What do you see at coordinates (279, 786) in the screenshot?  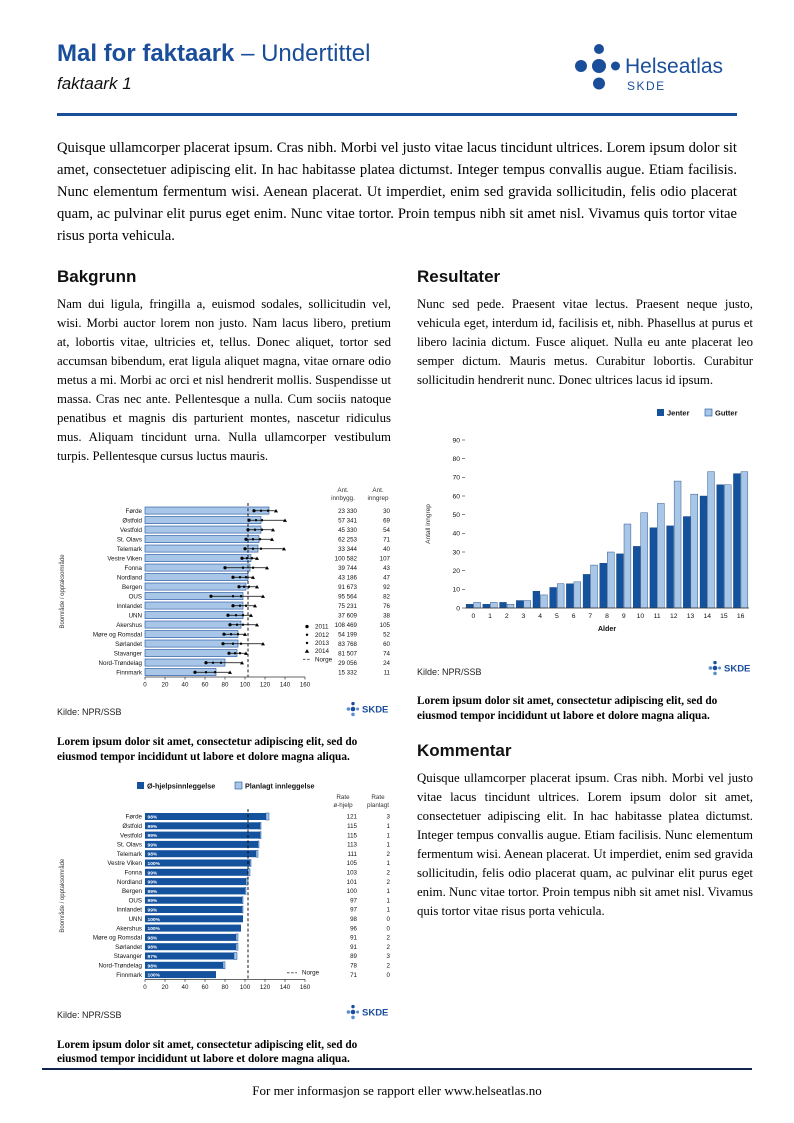 I see `svg-text: Planlagt innleggelse` at bounding box center [279, 786].